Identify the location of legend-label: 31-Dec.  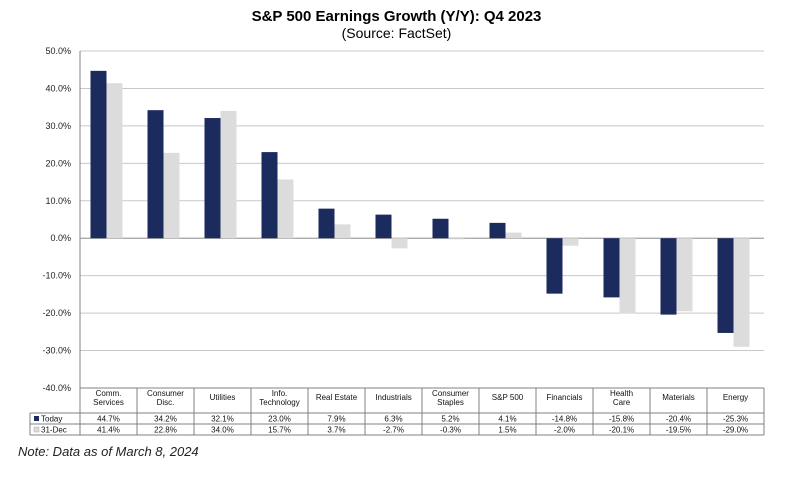
(54, 430).